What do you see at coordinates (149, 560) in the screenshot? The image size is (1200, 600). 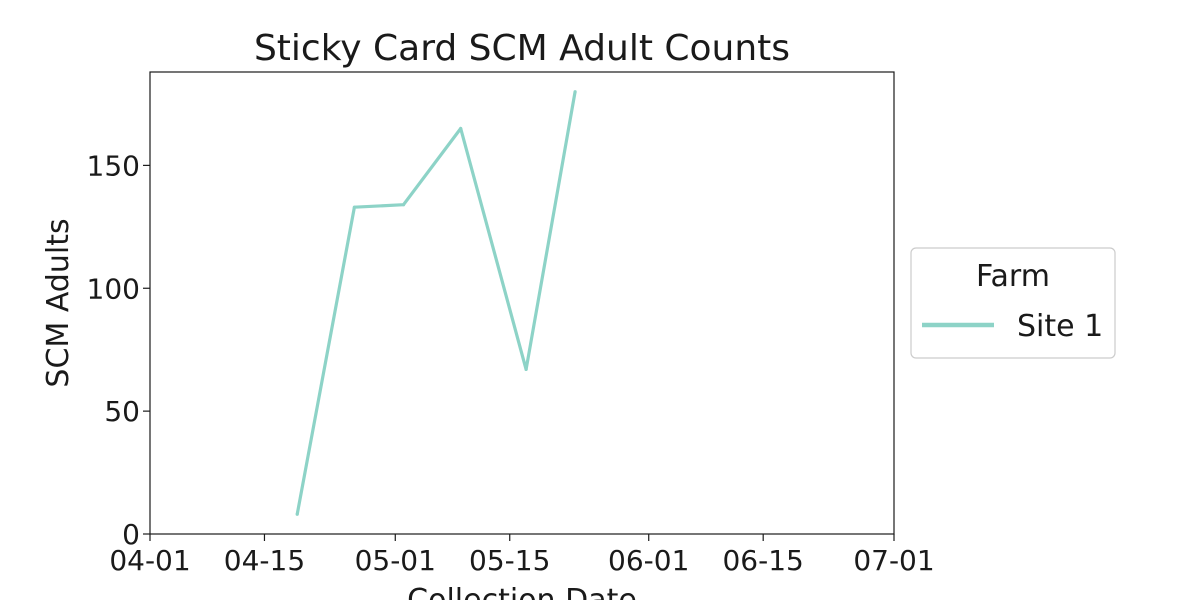 I see `x-tick-label: 04-01` at bounding box center [149, 560].